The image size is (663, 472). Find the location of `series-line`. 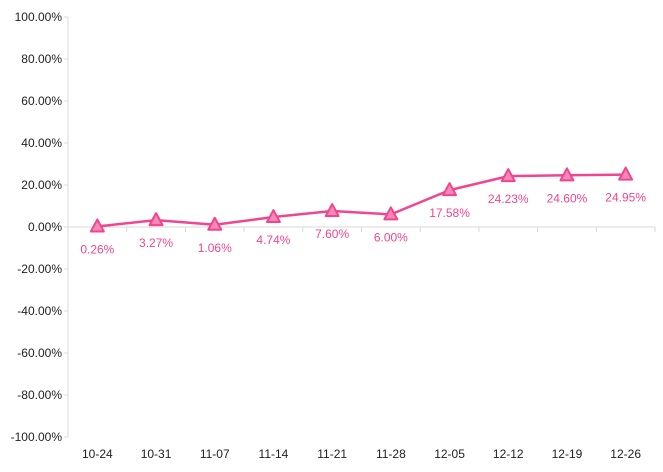

series-line is located at coordinates (361, 200).